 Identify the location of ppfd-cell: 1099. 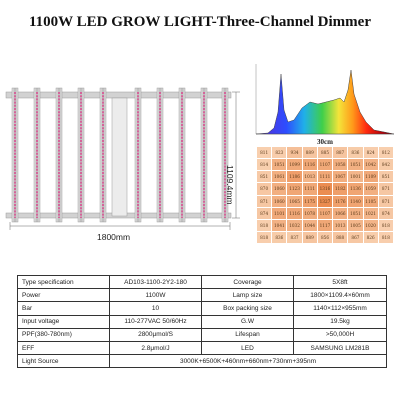
(294, 165).